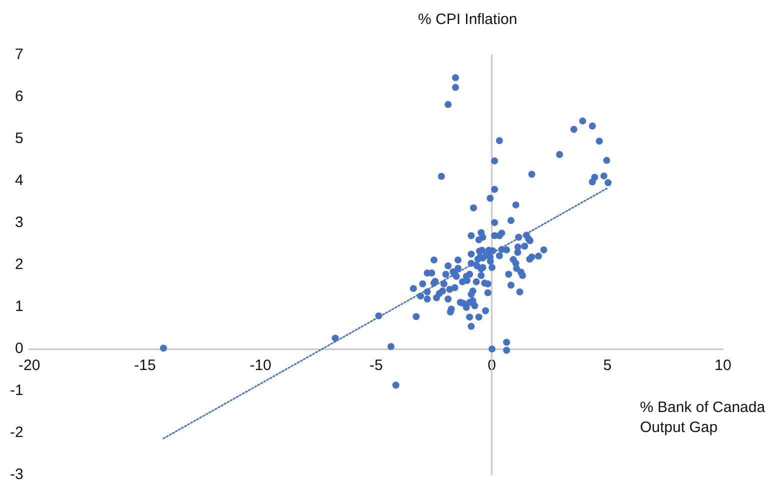 This screenshot has width=768, height=490. I want to click on y-tick-label: 6, so click(19, 97).